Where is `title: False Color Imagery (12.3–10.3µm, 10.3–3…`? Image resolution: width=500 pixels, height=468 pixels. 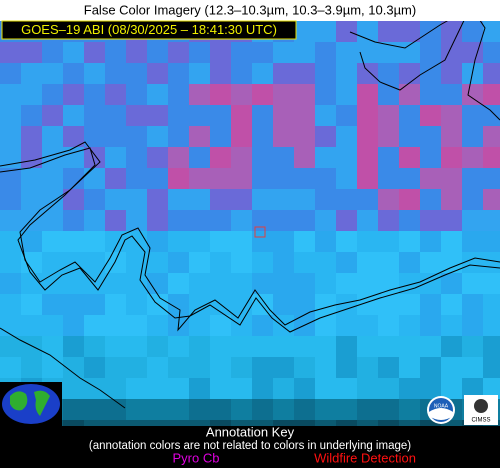 title: False Color Imagery (12.3–10.3µm, 10.3–3… is located at coordinates (250, 9).